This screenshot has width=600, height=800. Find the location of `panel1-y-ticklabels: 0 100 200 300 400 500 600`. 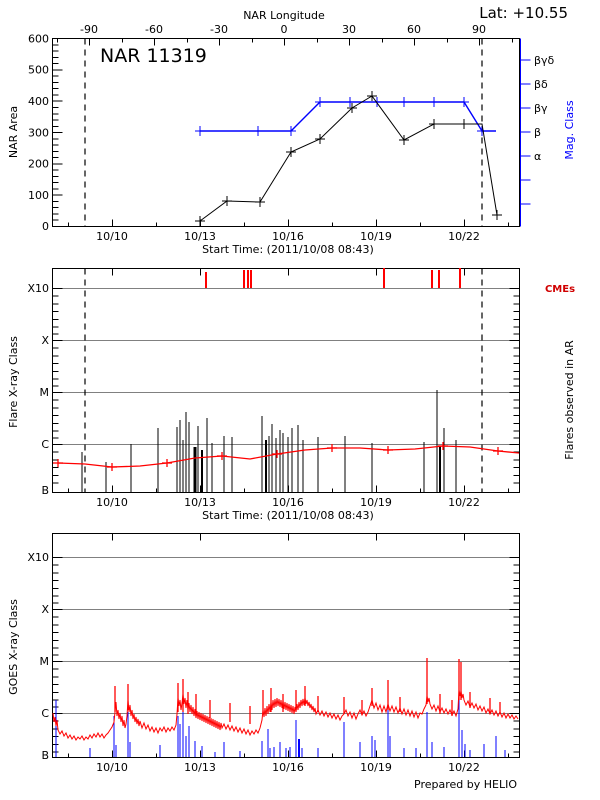

panel1-y-ticklabels: 0 100 200 300 400 500 600 is located at coordinates (38, 133).